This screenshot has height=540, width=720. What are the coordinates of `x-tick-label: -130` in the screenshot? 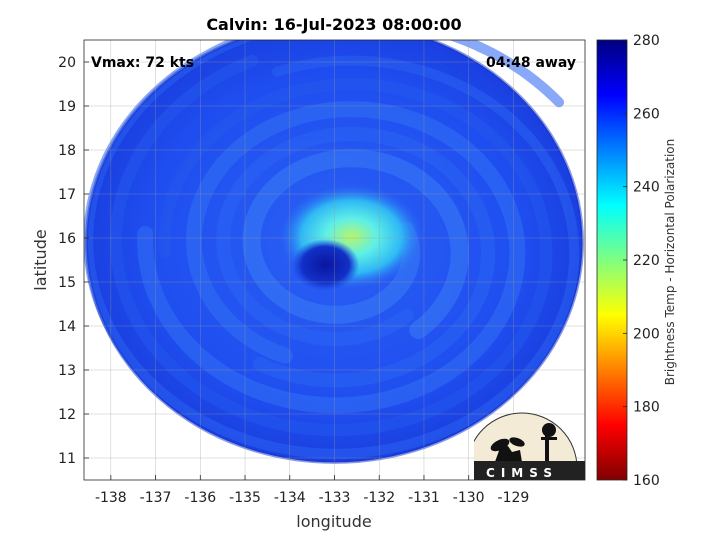 It's located at (469, 498).